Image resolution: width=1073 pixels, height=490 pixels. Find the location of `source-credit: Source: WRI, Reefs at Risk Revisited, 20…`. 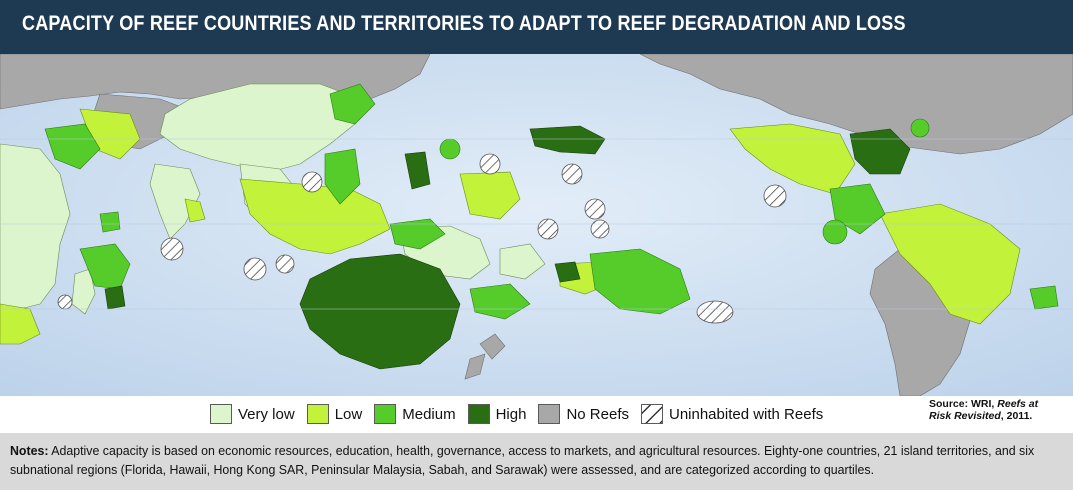

source-credit: Source: WRI, Reefs at Risk Revisited, 20… is located at coordinates (994, 410).